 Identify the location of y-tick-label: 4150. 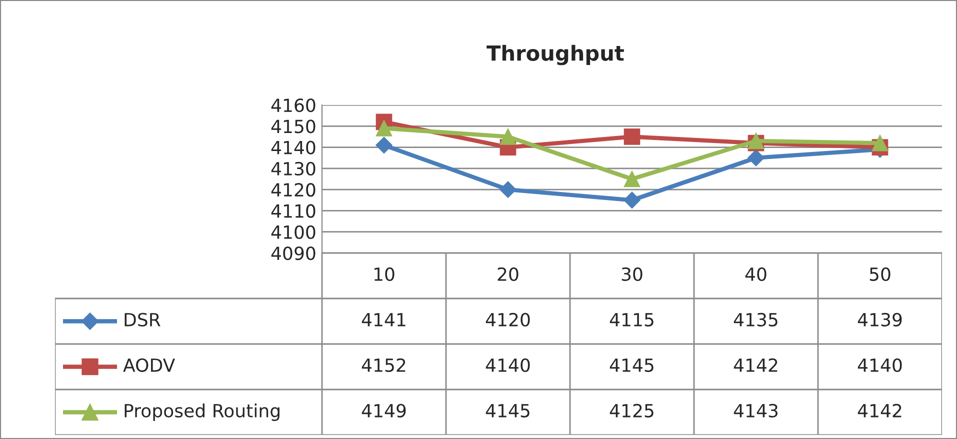
(293, 127).